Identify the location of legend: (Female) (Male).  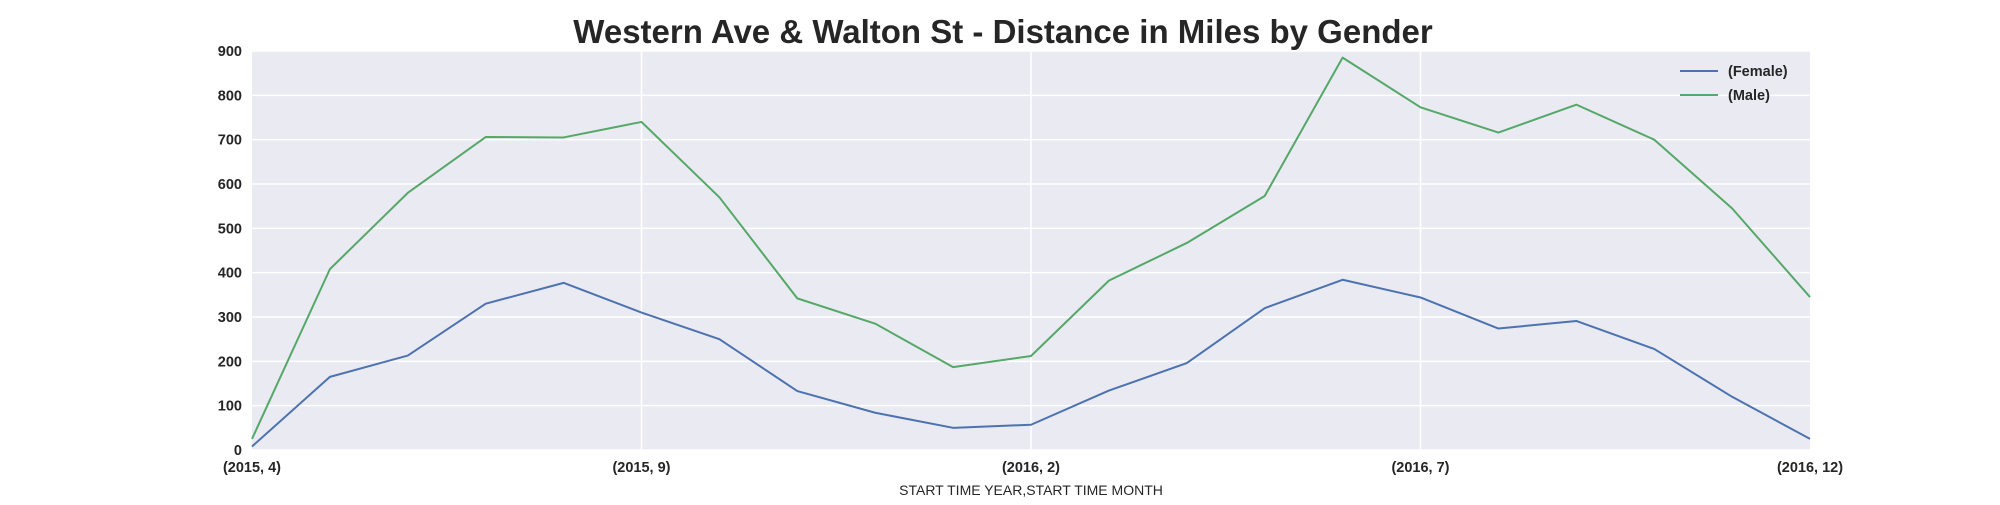
(1734, 84).